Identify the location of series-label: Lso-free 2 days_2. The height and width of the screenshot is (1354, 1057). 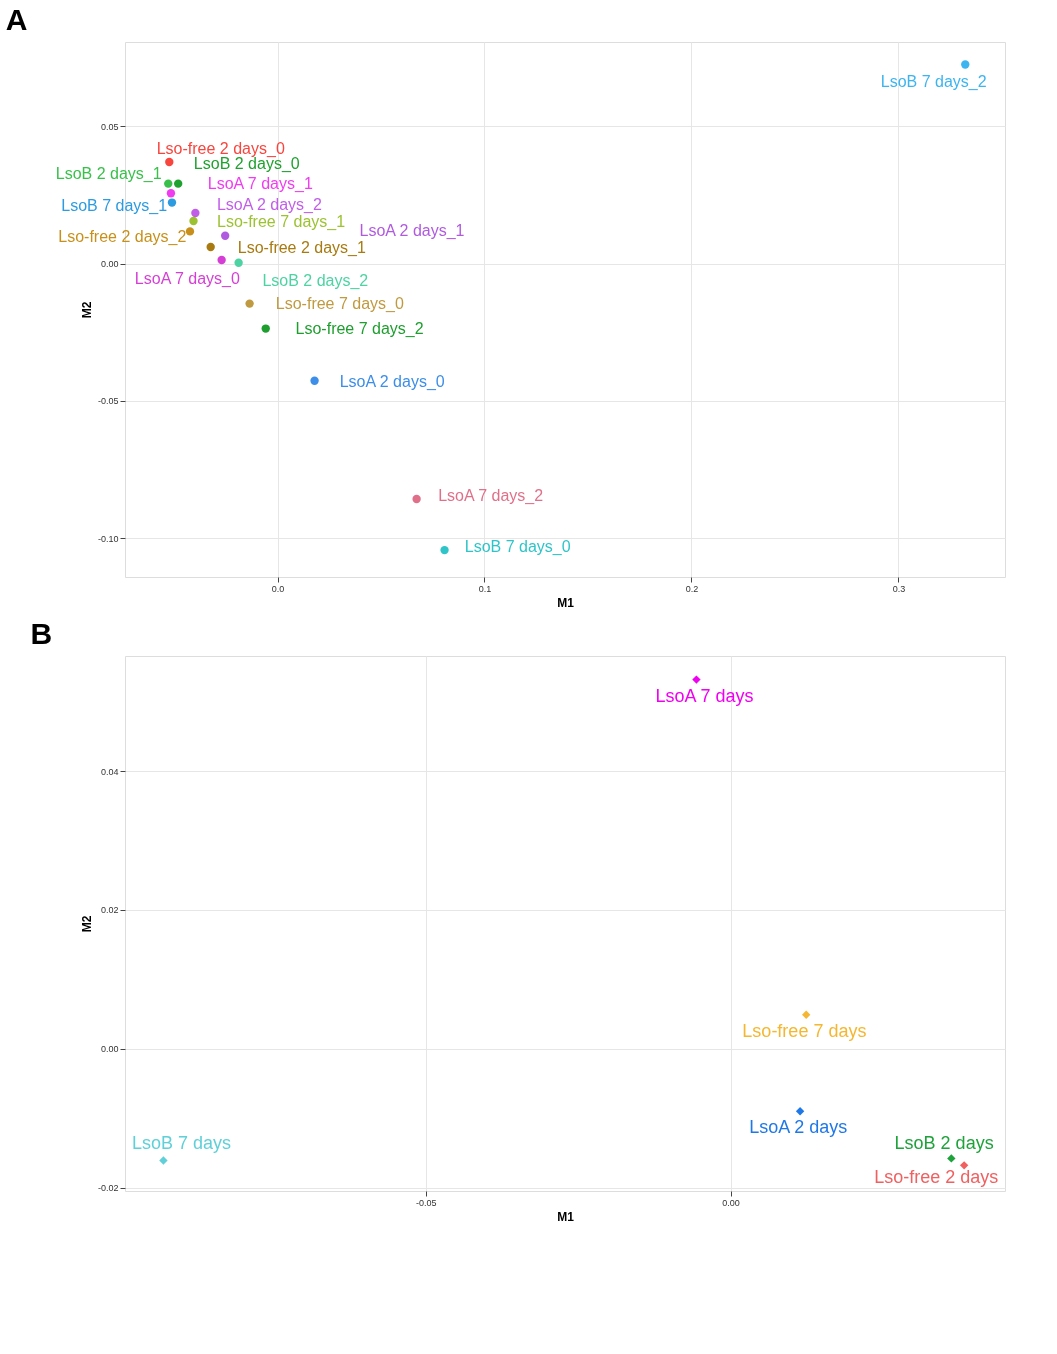
(122, 236).